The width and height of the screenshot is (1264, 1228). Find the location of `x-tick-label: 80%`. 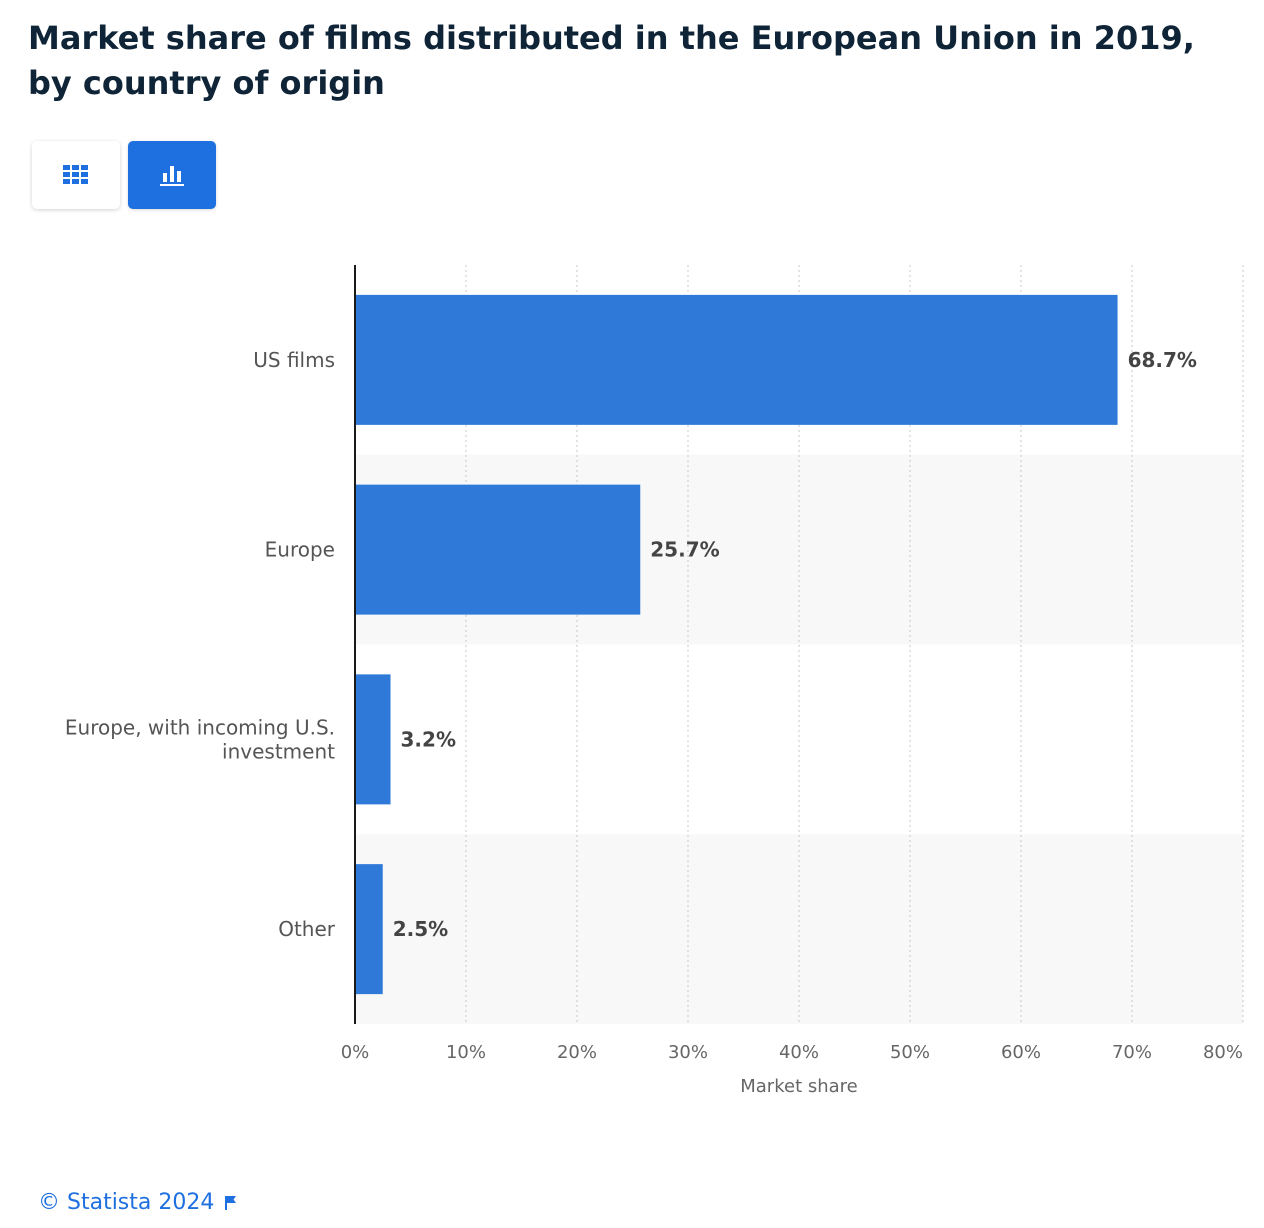

x-tick-label: 80% is located at coordinates (1223, 1052).